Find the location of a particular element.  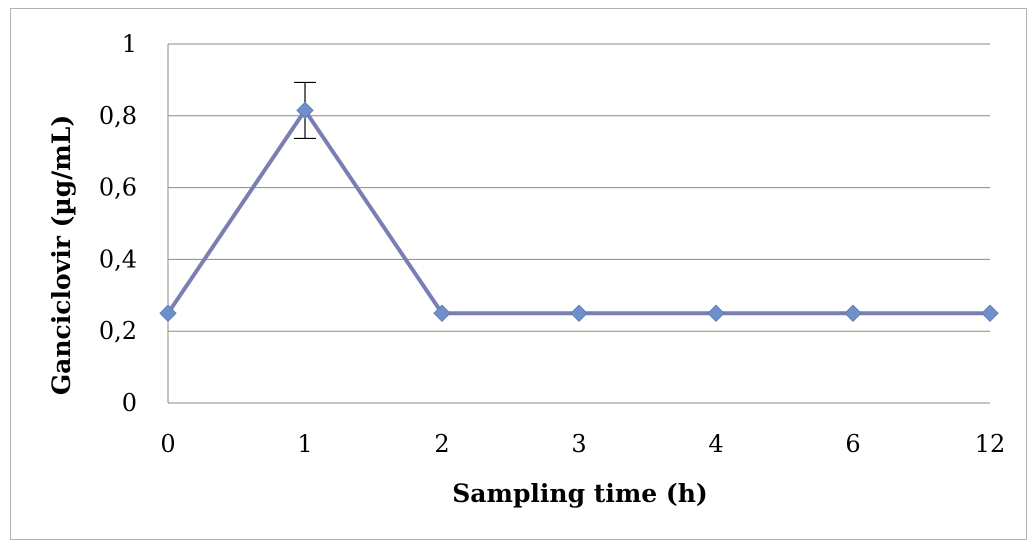

y-tick-label: 0,4 is located at coordinates (118, 259).